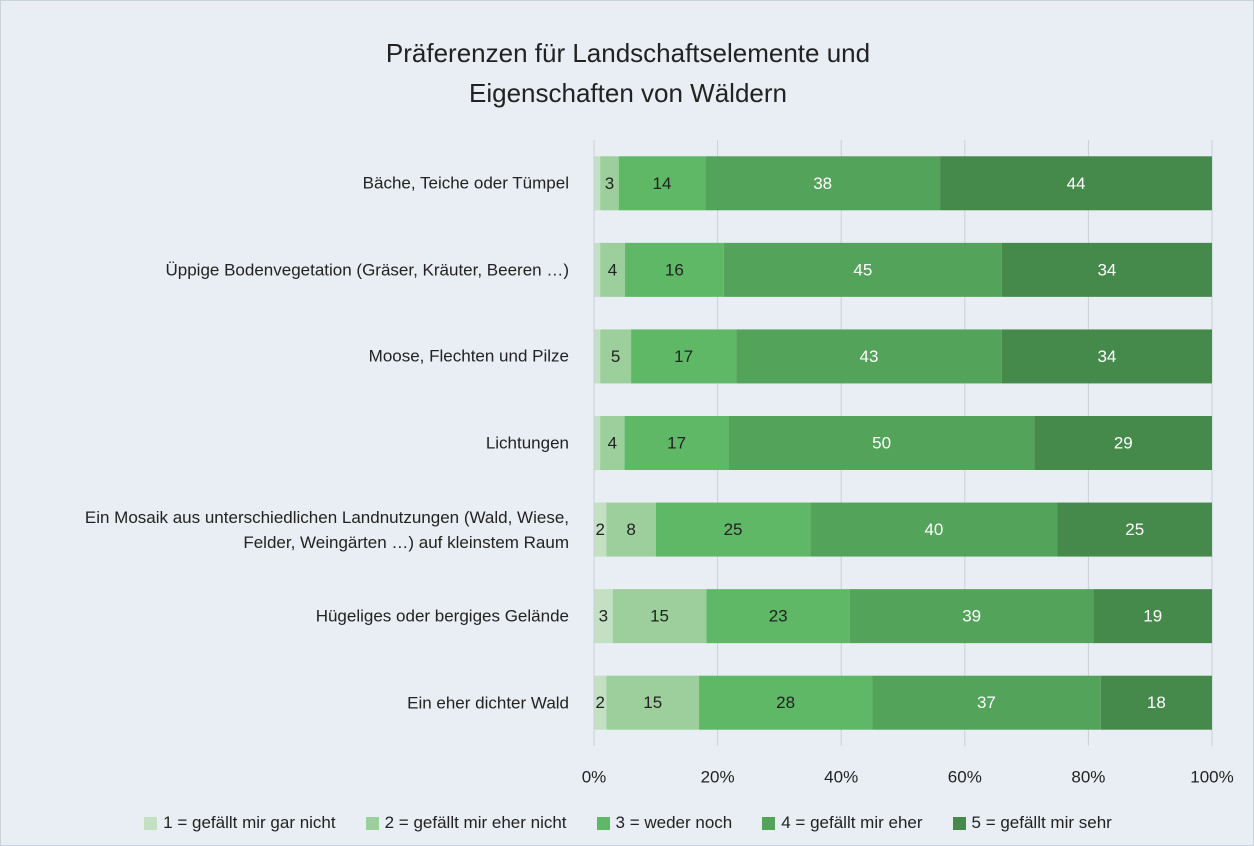 Image resolution: width=1254 pixels, height=846 pixels. I want to click on category-label: Lichtungen, so click(527, 443).